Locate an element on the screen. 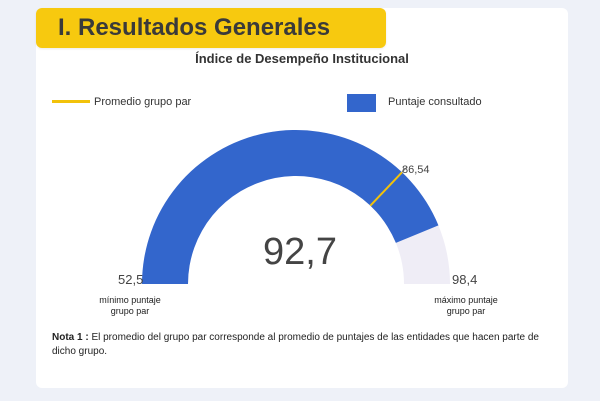 This screenshot has height=401, width=600. min-caption-line-2: grupo par is located at coordinates (130, 311).